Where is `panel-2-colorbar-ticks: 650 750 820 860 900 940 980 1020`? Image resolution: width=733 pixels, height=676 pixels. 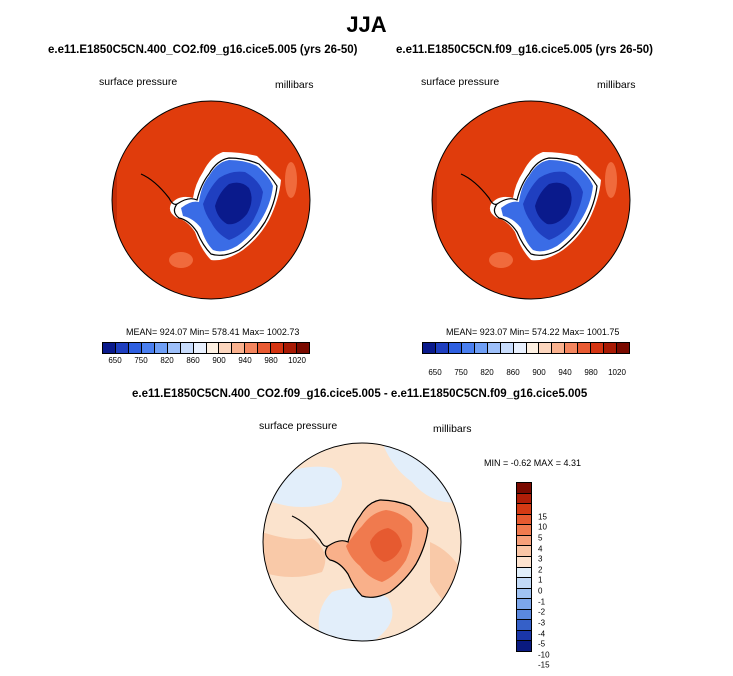
panel-2-colorbar-ticks: 650 750 820 860 900 940 980 1020 is located at coordinates (526, 373).